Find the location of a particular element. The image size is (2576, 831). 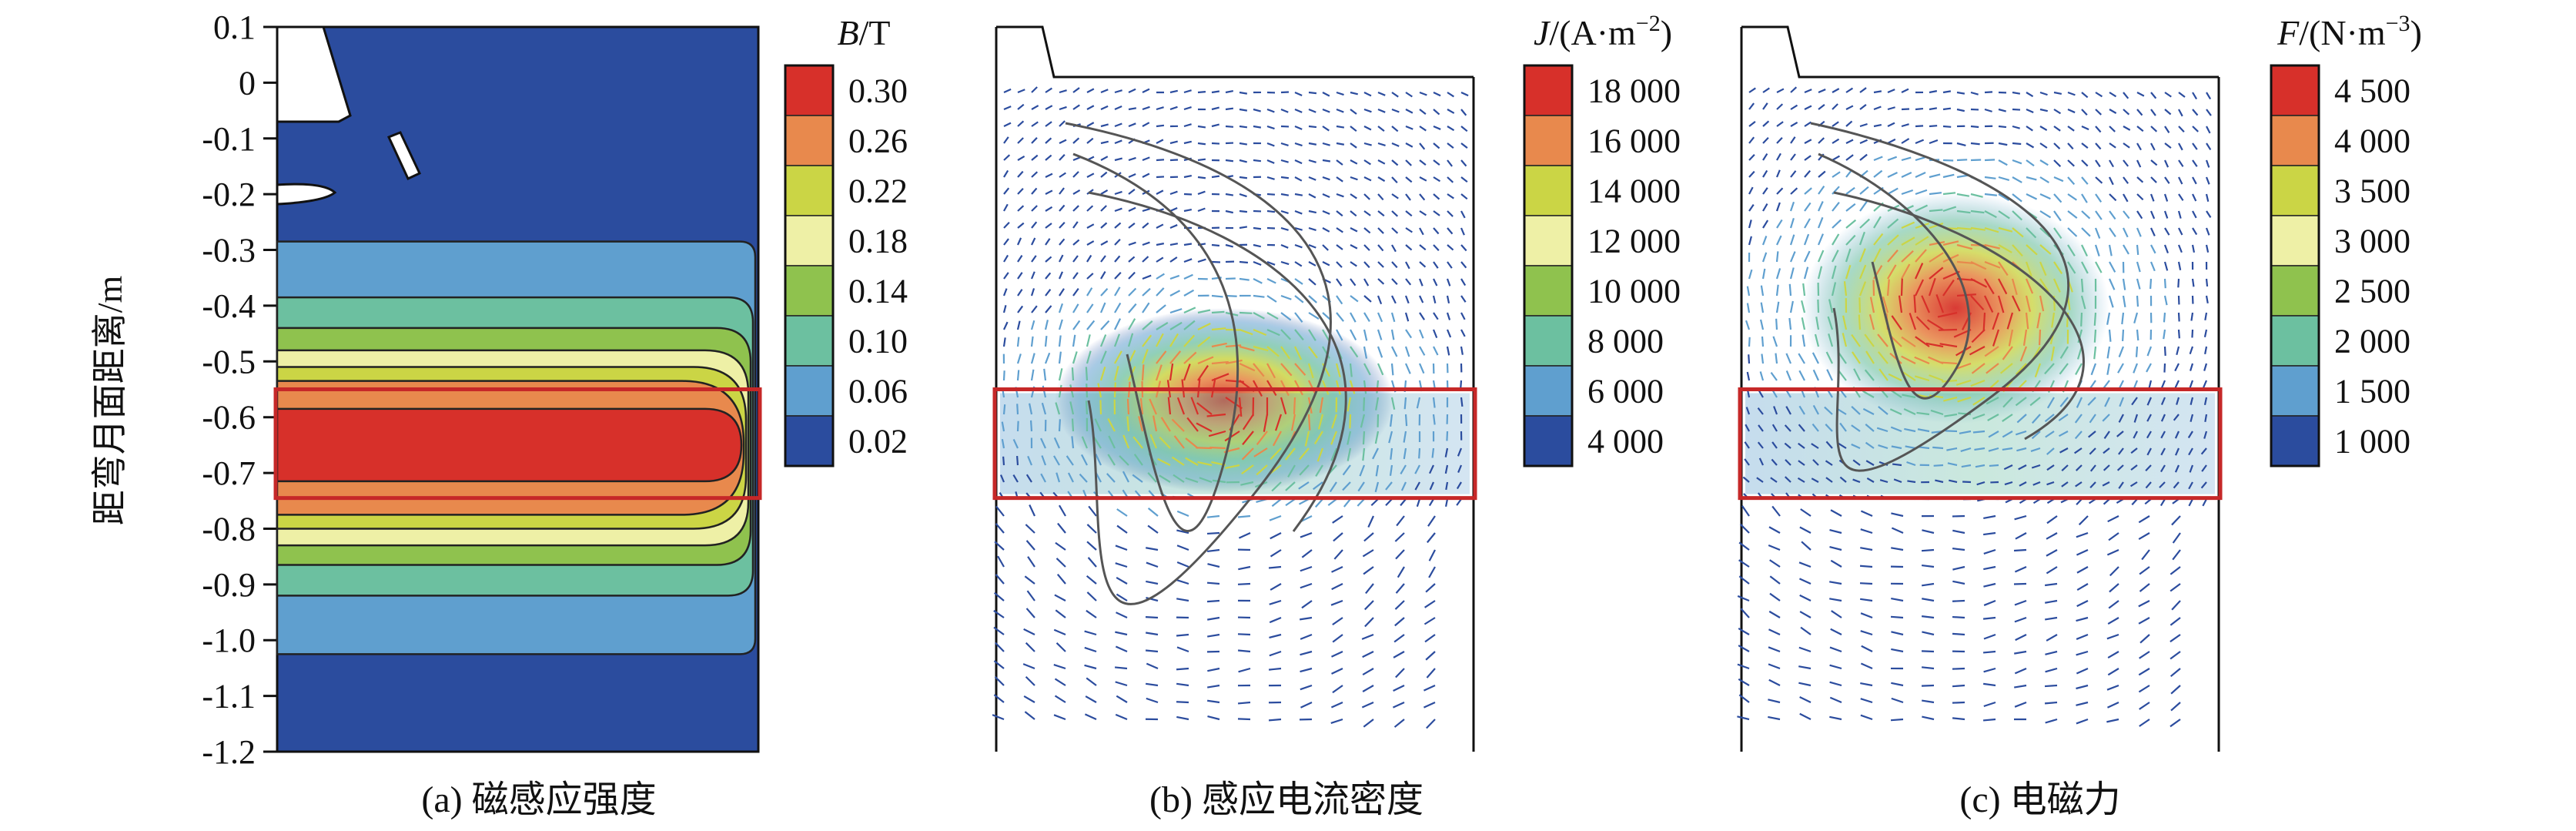

streamline is located at coordinates (1218, 361).